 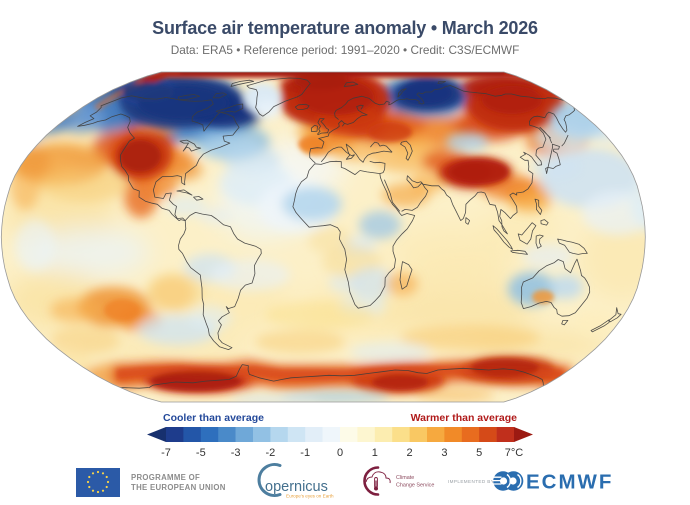 What do you see at coordinates (444, 453) in the screenshot?
I see `svg-text: 3` at bounding box center [444, 453].